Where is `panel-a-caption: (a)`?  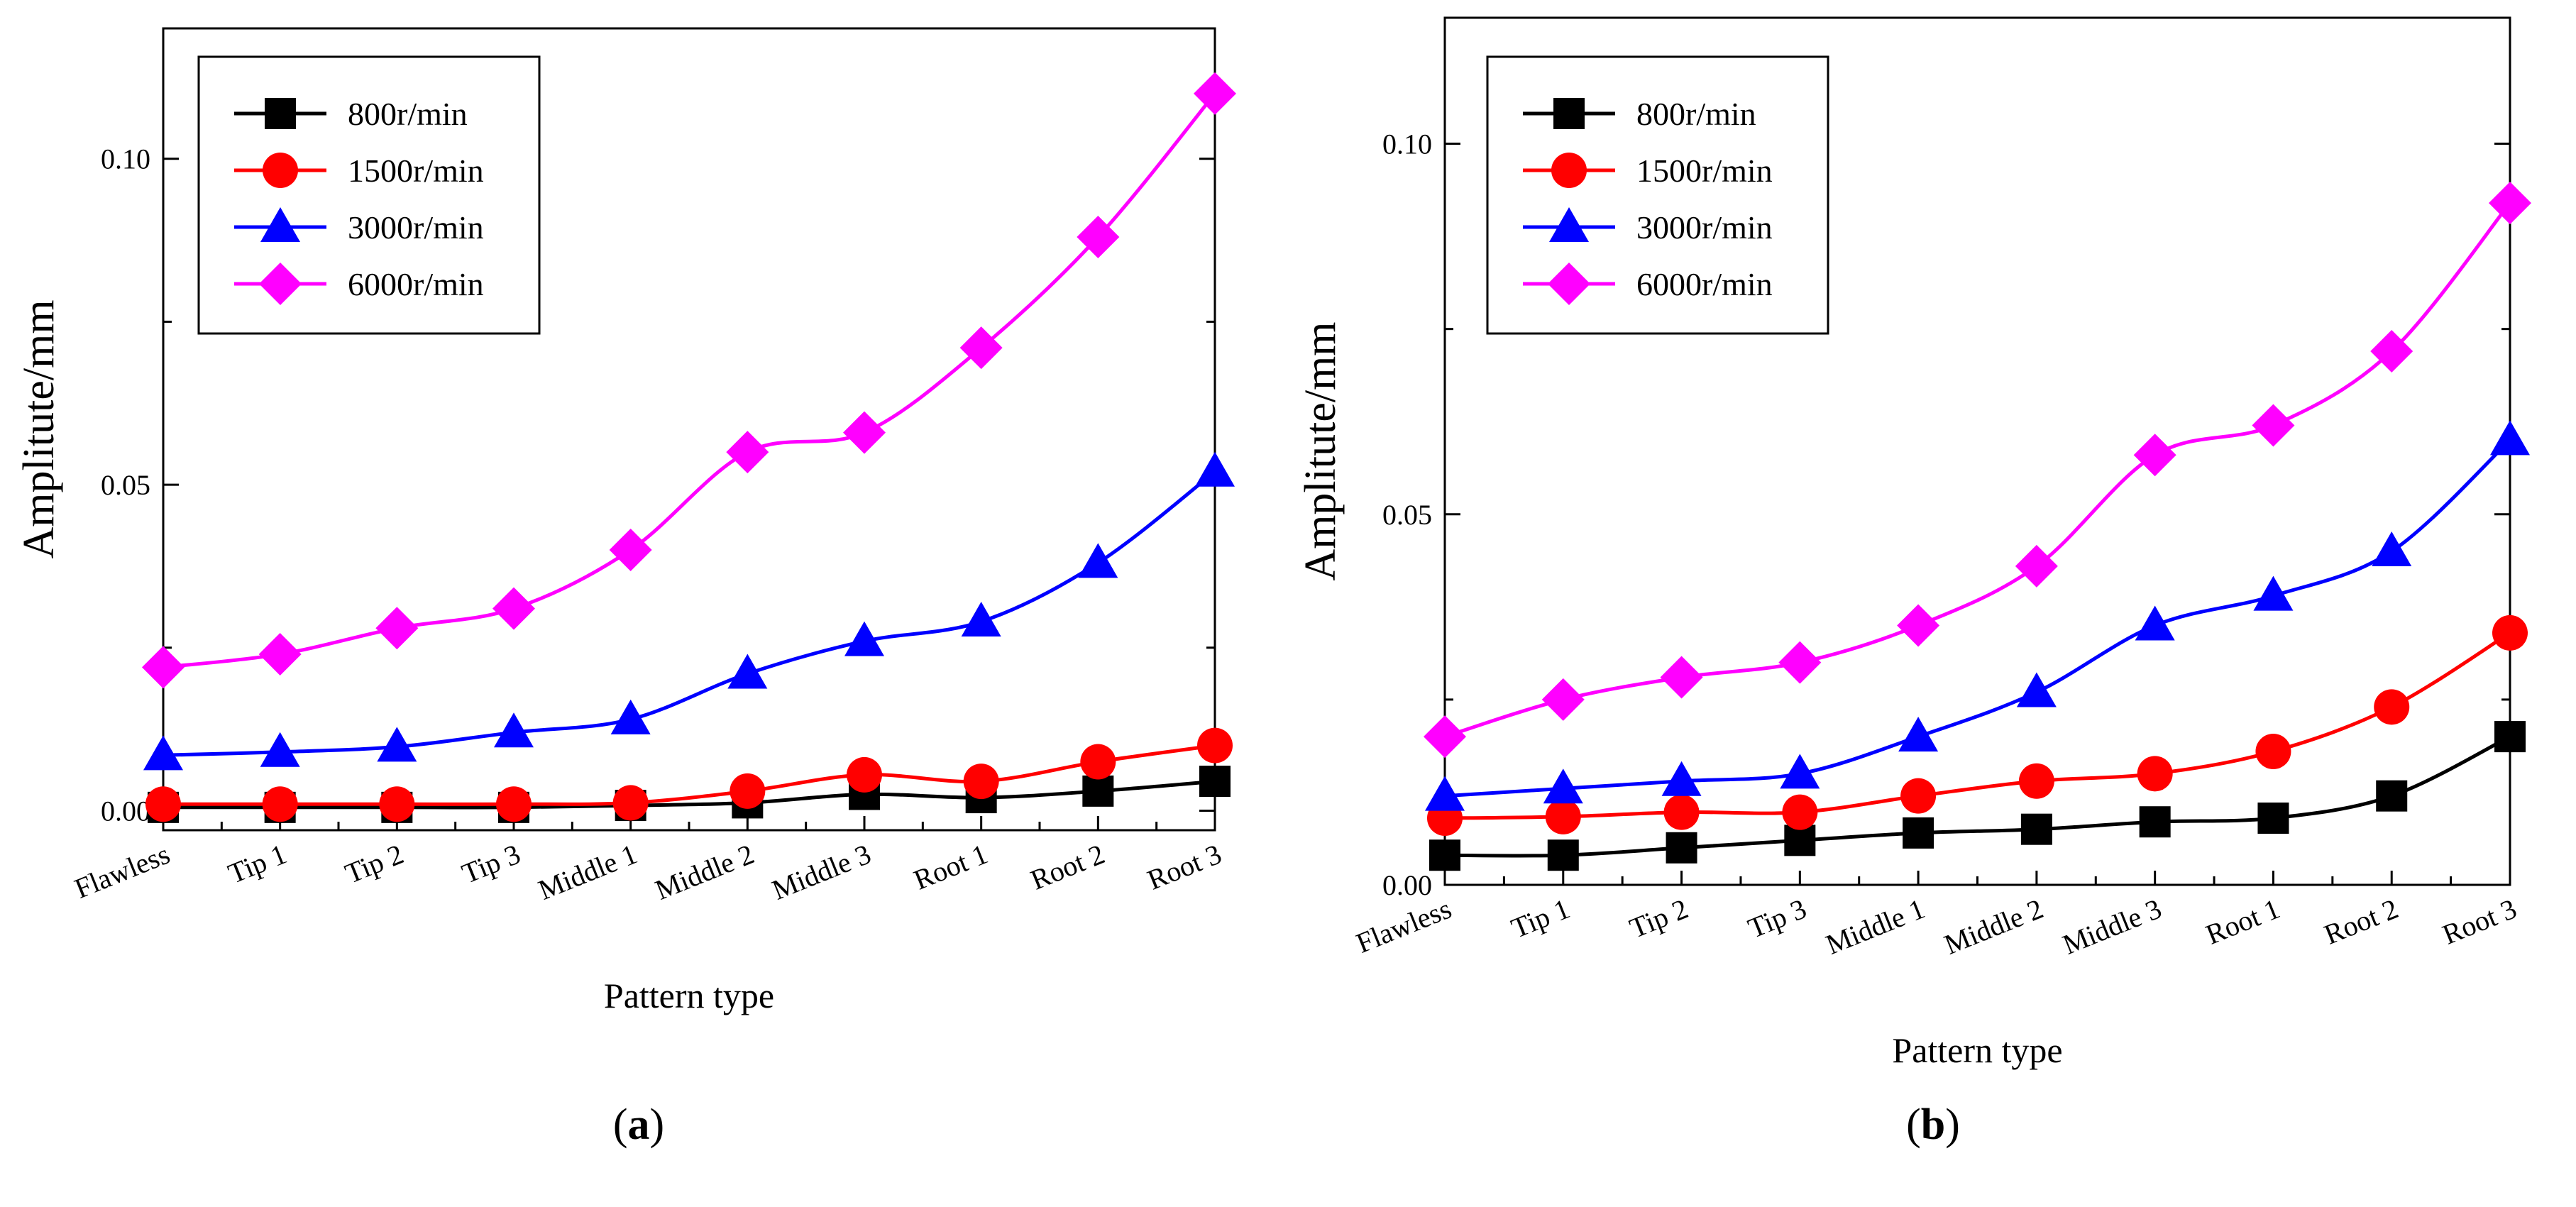 panel-a-caption: (a) is located at coordinates (638, 1125).